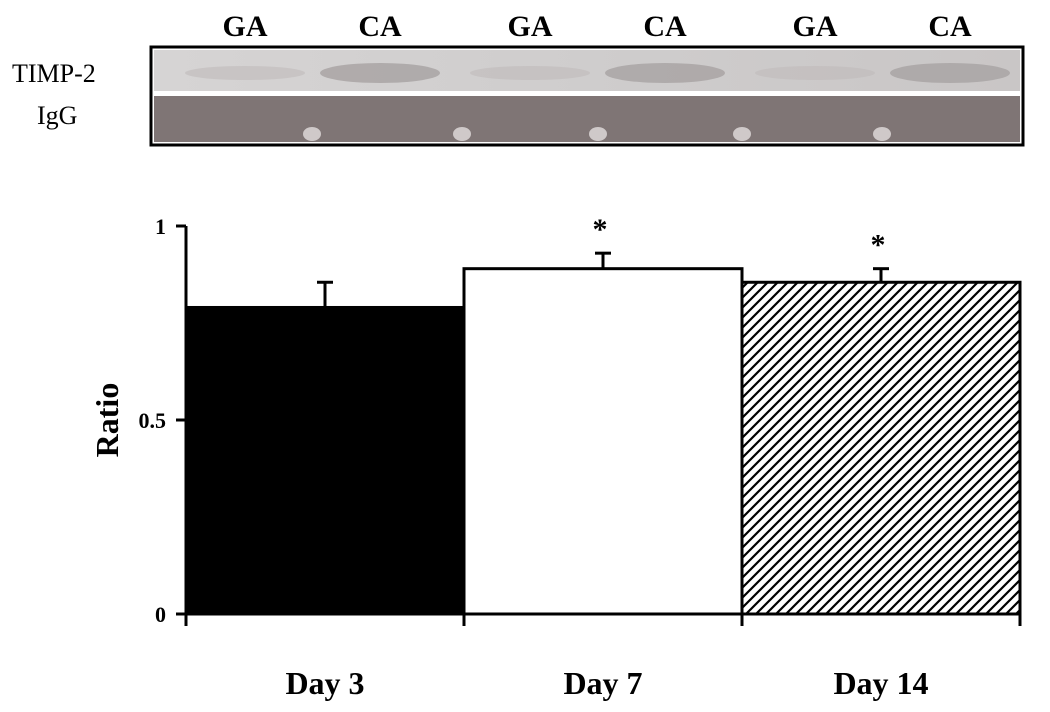  I want to click on significance-marks: * *, so click(739, 237).